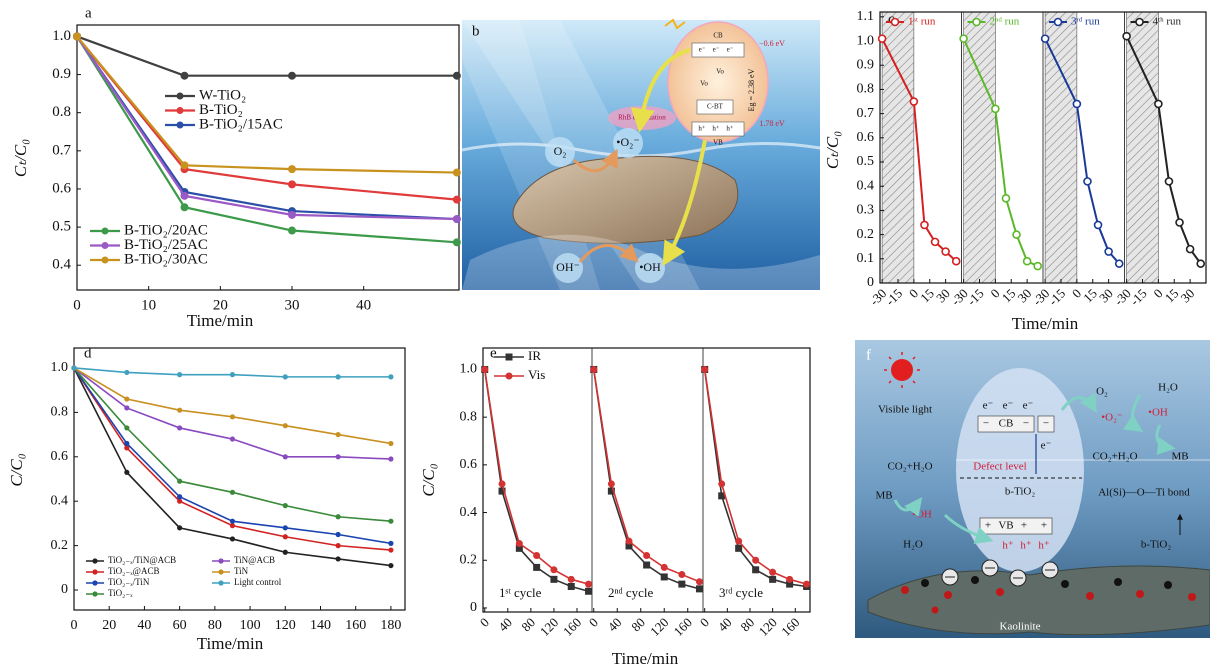 This screenshot has height=670, width=1210. I want to click on h2o-label: H₂O, so click(913, 545).